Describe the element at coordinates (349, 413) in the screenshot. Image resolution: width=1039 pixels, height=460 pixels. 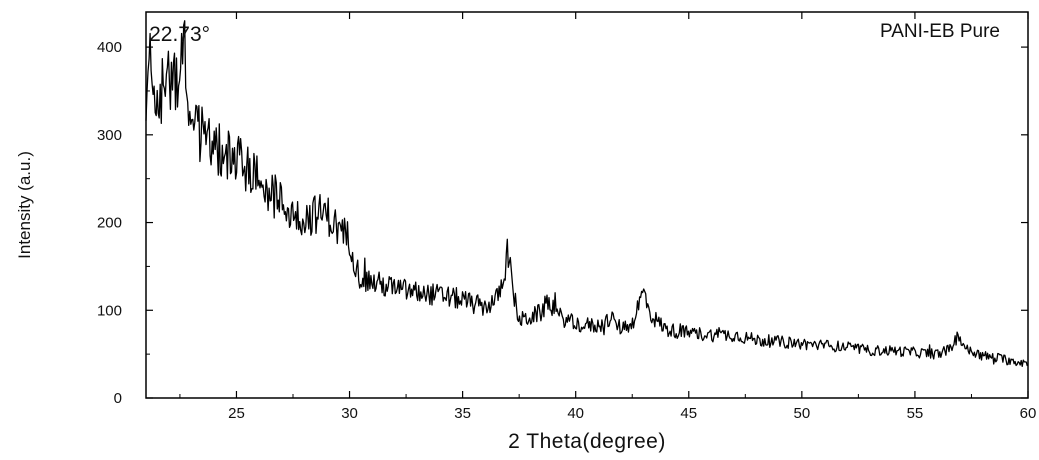
I see `x-tick-label: 30` at that location.